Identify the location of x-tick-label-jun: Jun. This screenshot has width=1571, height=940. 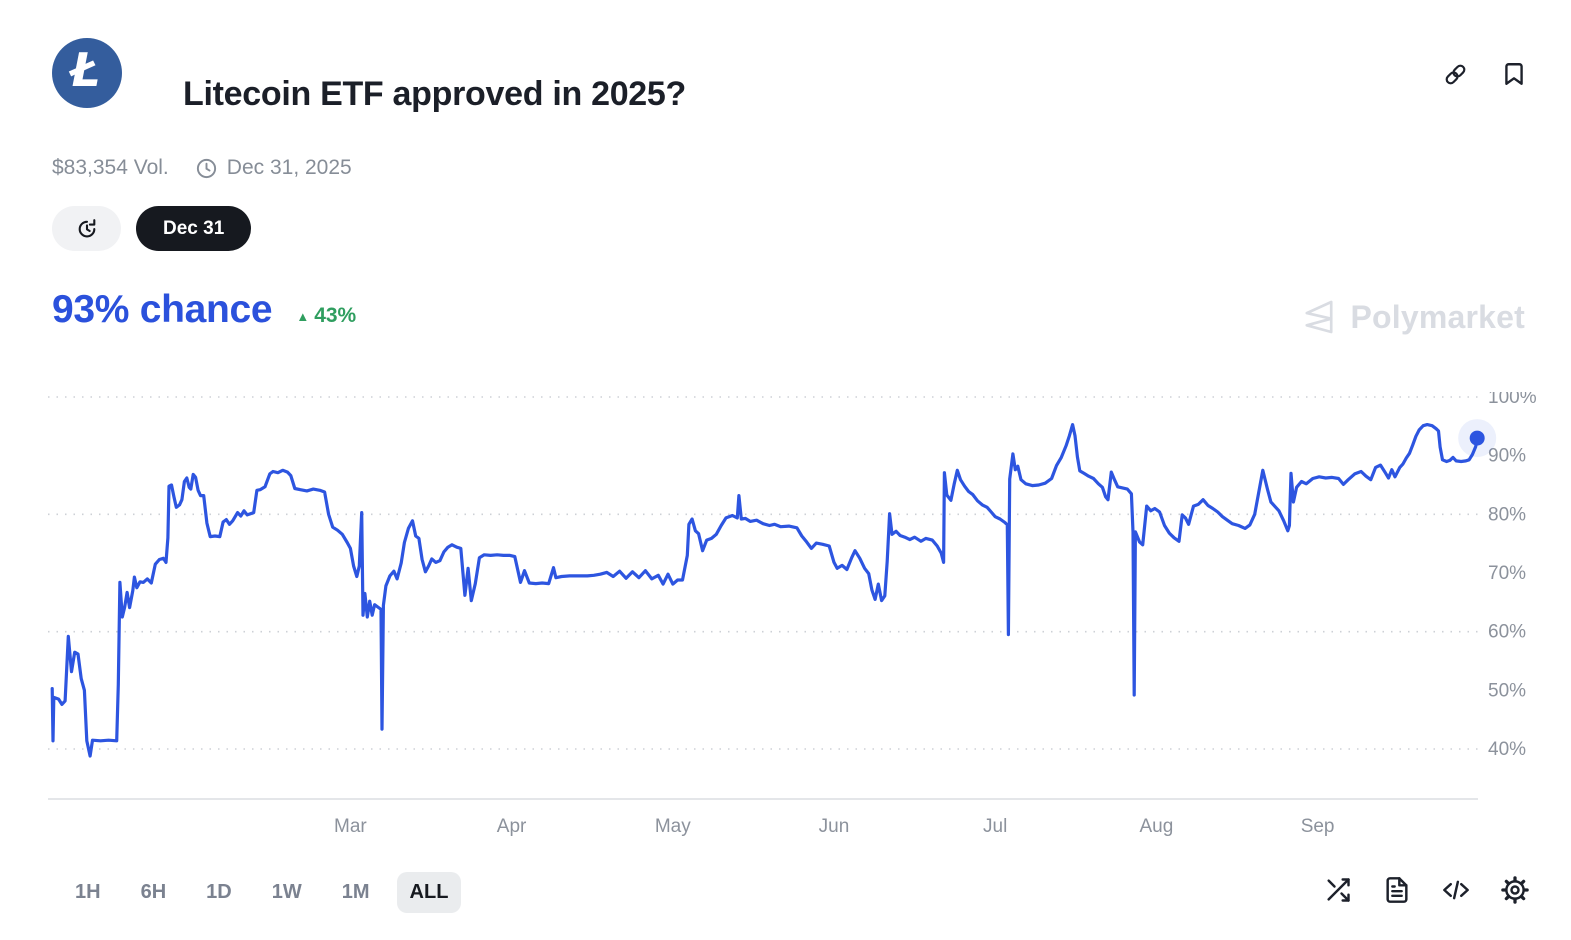
(834, 826).